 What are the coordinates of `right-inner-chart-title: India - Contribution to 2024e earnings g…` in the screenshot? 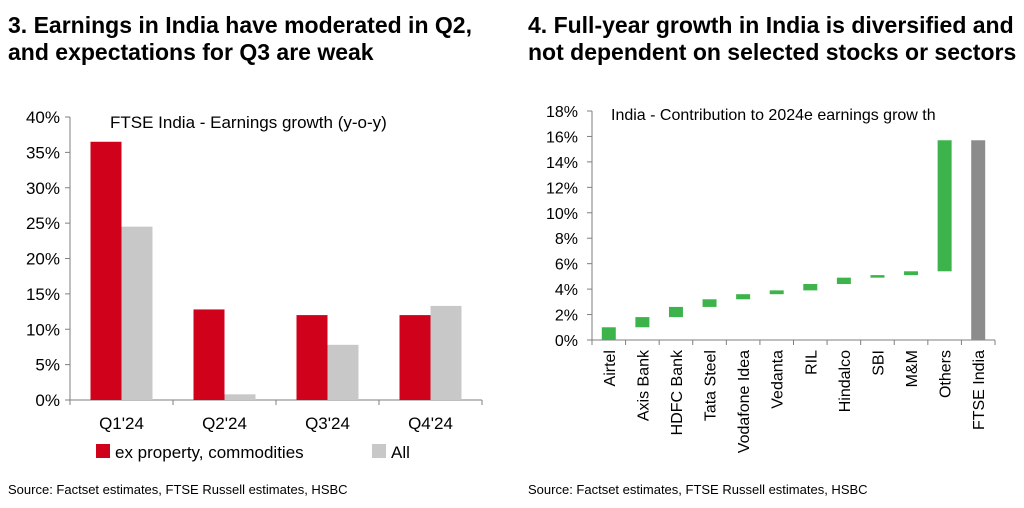 It's located at (773, 115).